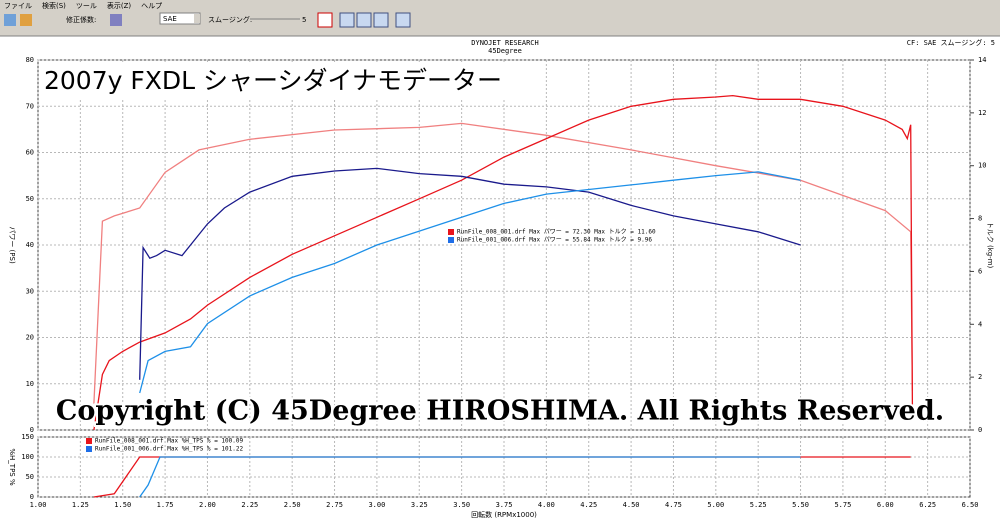 The width and height of the screenshot is (1000, 526). Describe the element at coordinates (207, 505) in the screenshot. I see `x-tick-label: 2.00` at that location.